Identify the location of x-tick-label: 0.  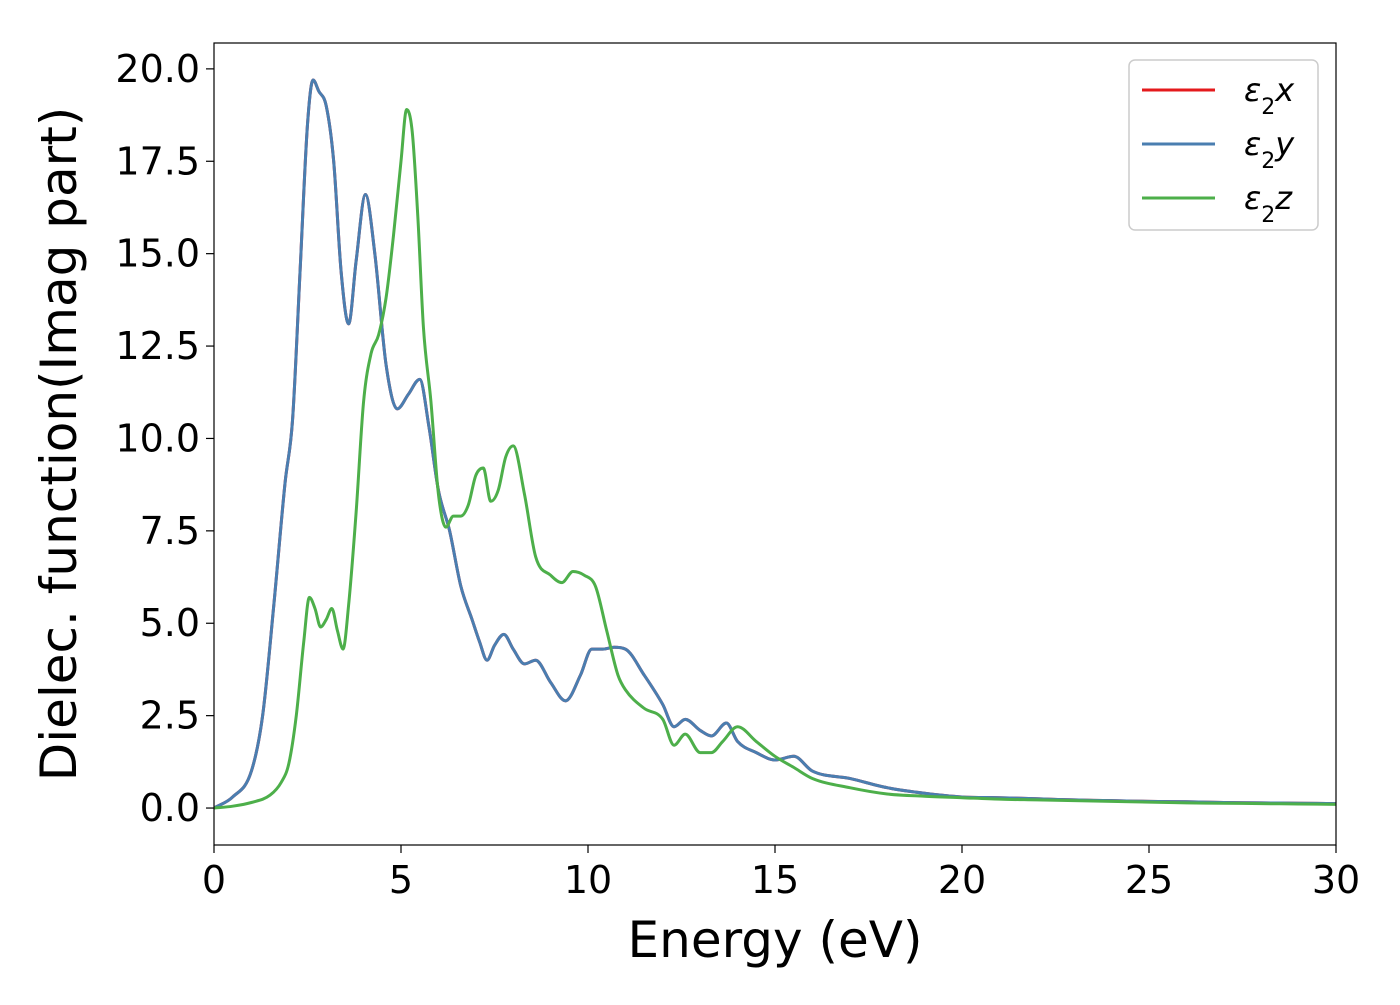
(214, 880).